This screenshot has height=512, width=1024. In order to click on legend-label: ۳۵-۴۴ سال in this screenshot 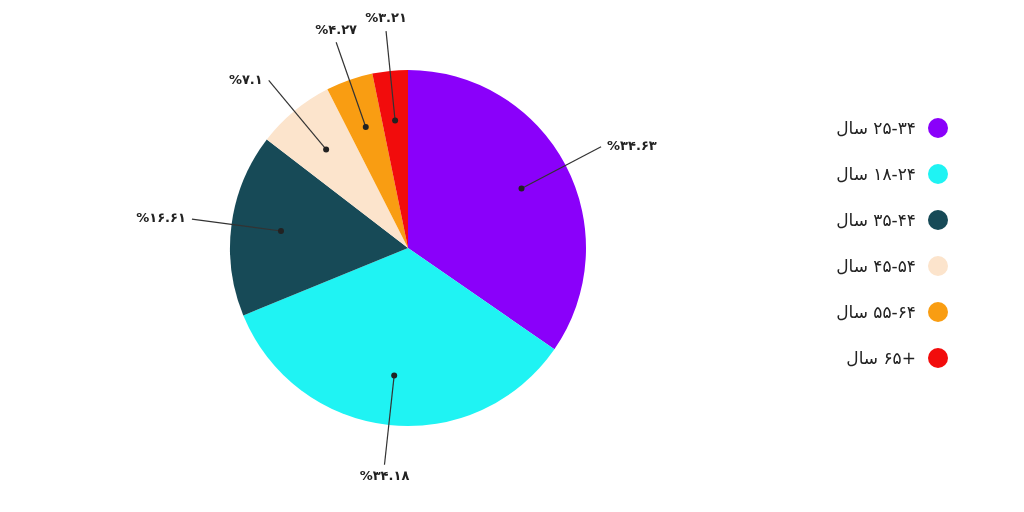, I will do `click(876, 220)`.